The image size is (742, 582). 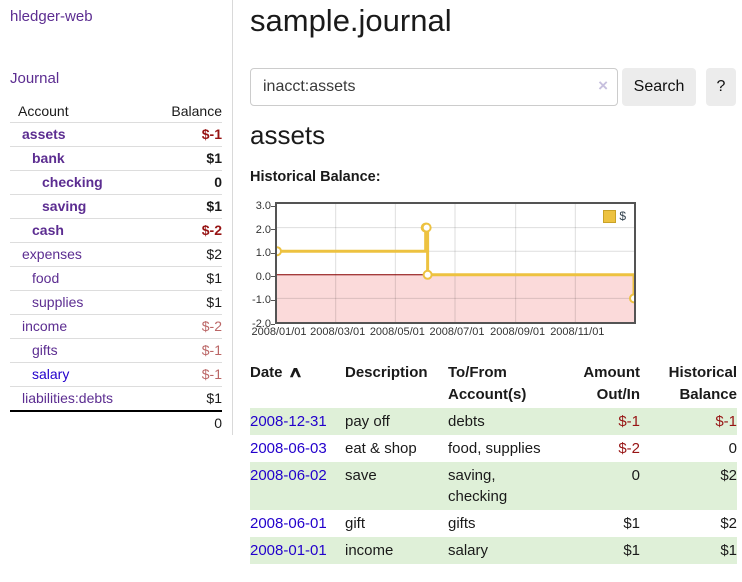 What do you see at coordinates (288, 550) in the screenshot?
I see `transaction-date-link: 2008-01-01` at bounding box center [288, 550].